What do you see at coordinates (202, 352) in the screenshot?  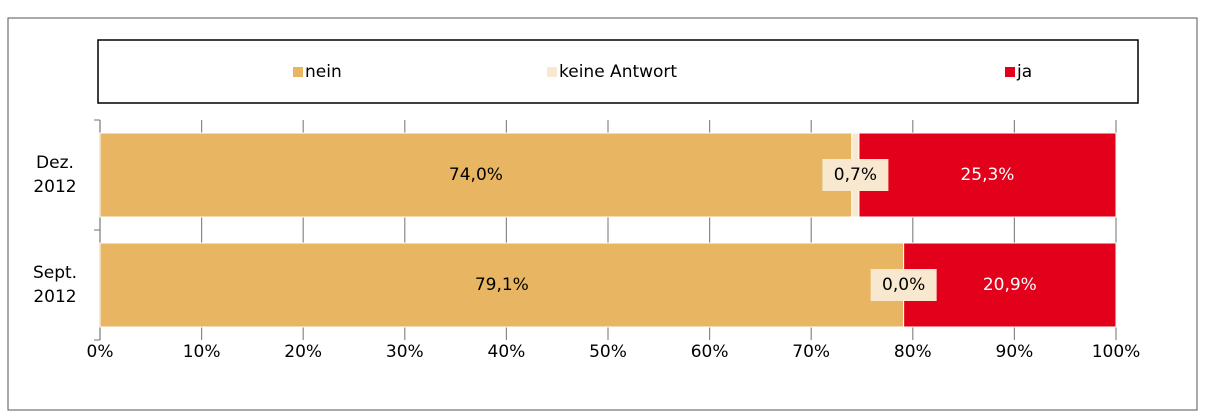 I see `x-tick-label: 10%` at bounding box center [202, 352].